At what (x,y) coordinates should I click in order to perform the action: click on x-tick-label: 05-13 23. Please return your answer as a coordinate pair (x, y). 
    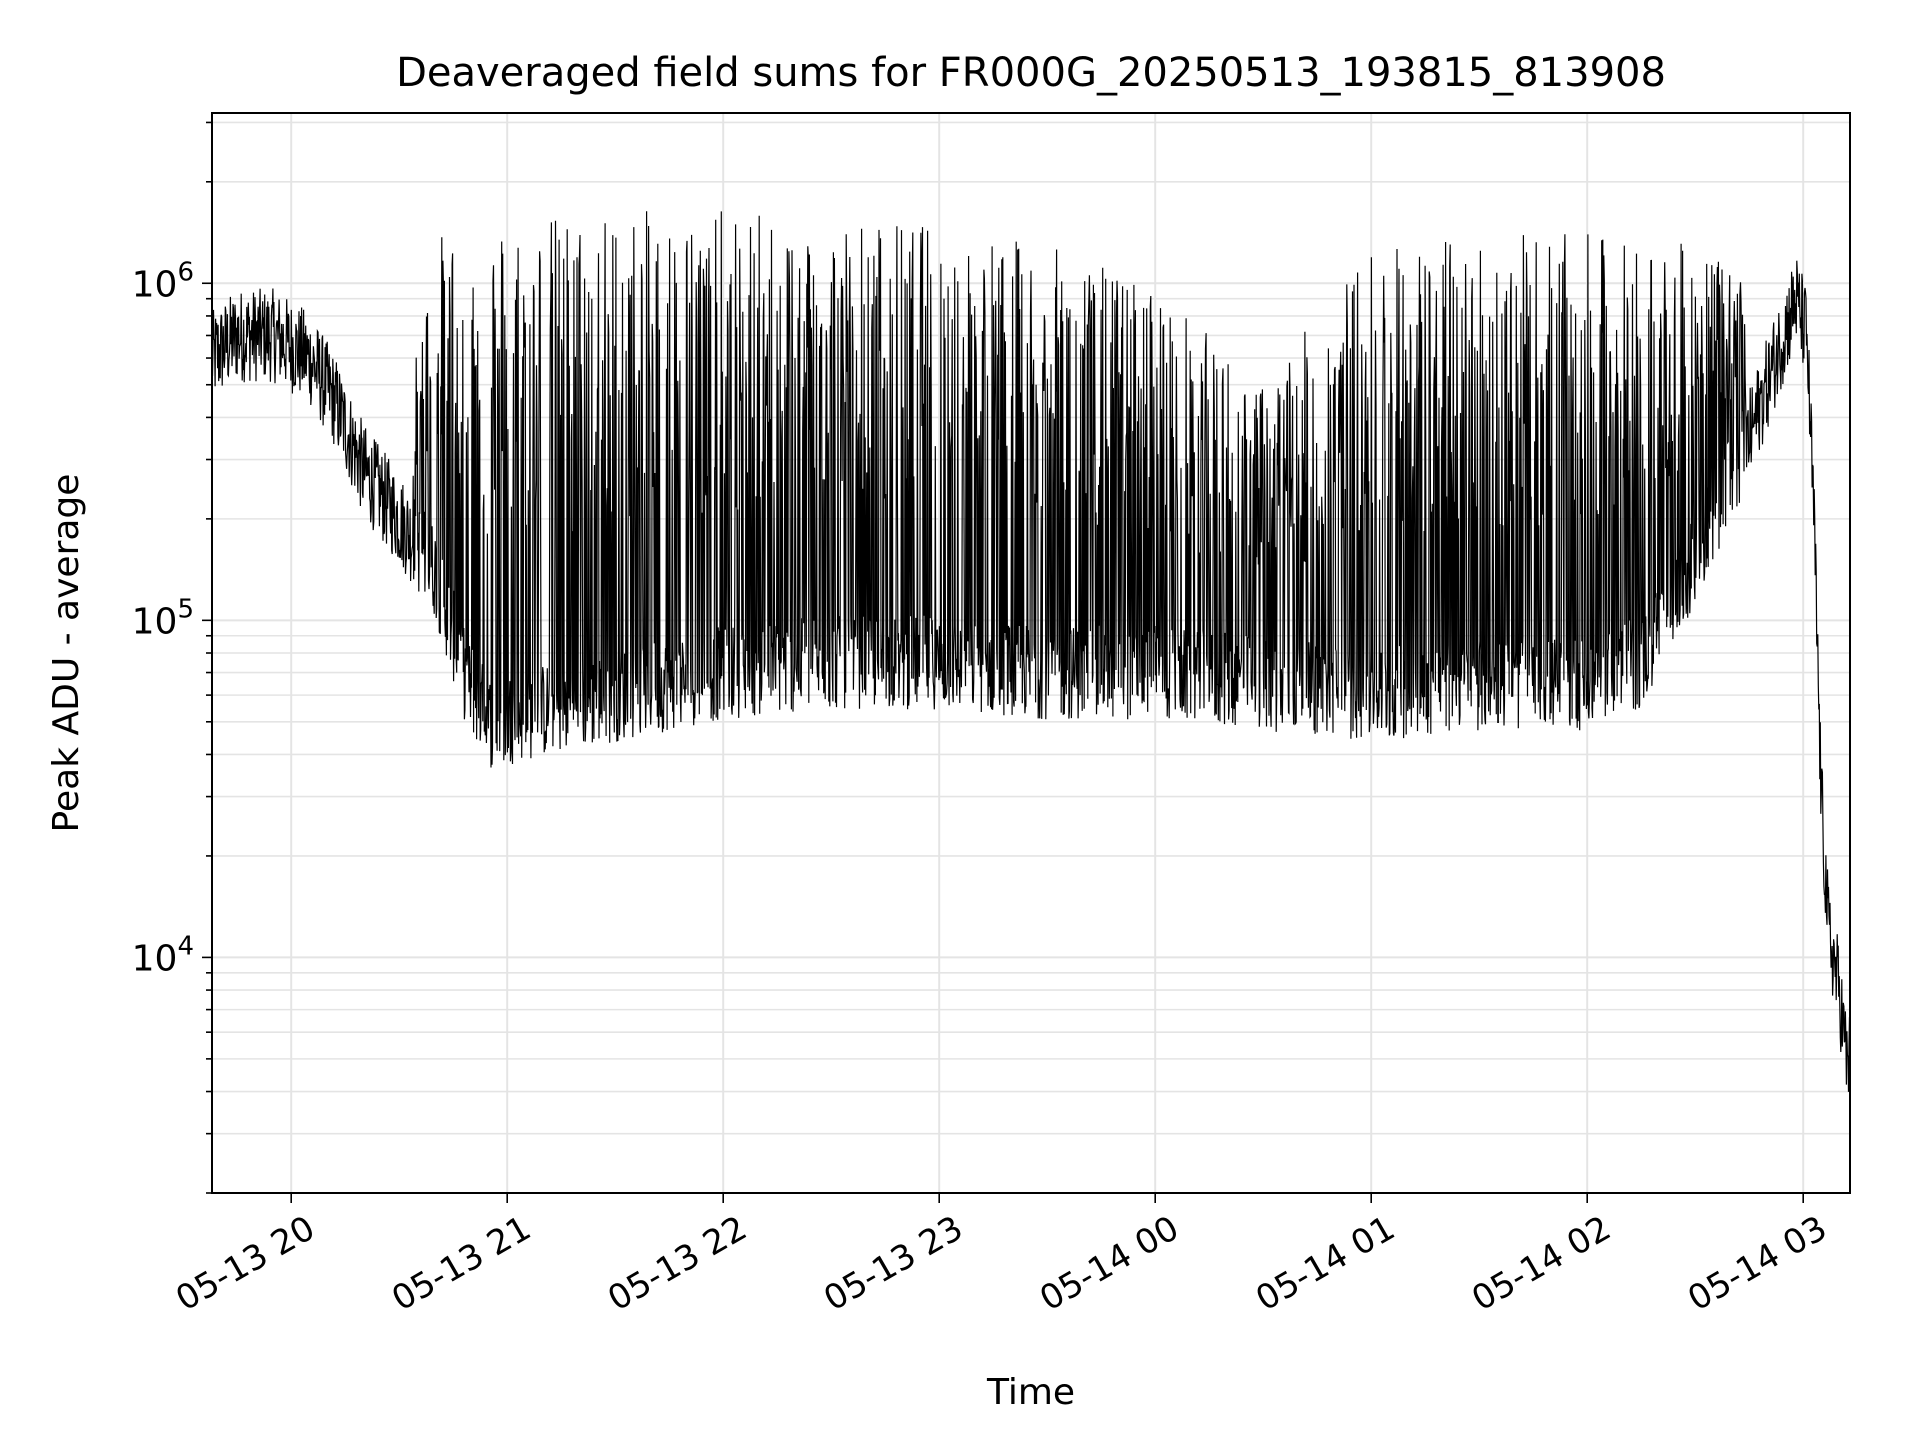
    Looking at the image, I should click on (893, 1263).